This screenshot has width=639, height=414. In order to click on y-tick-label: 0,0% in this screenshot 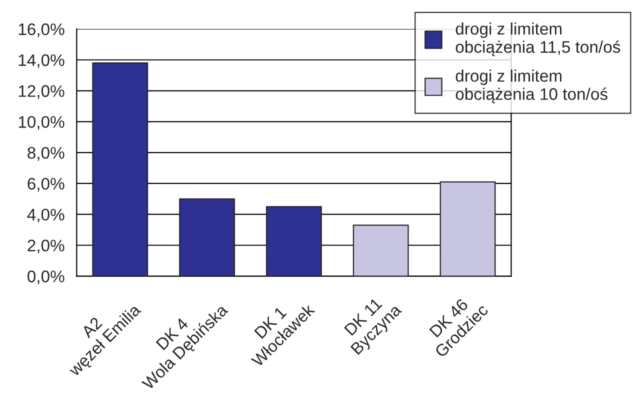, I will do `click(46, 277)`.